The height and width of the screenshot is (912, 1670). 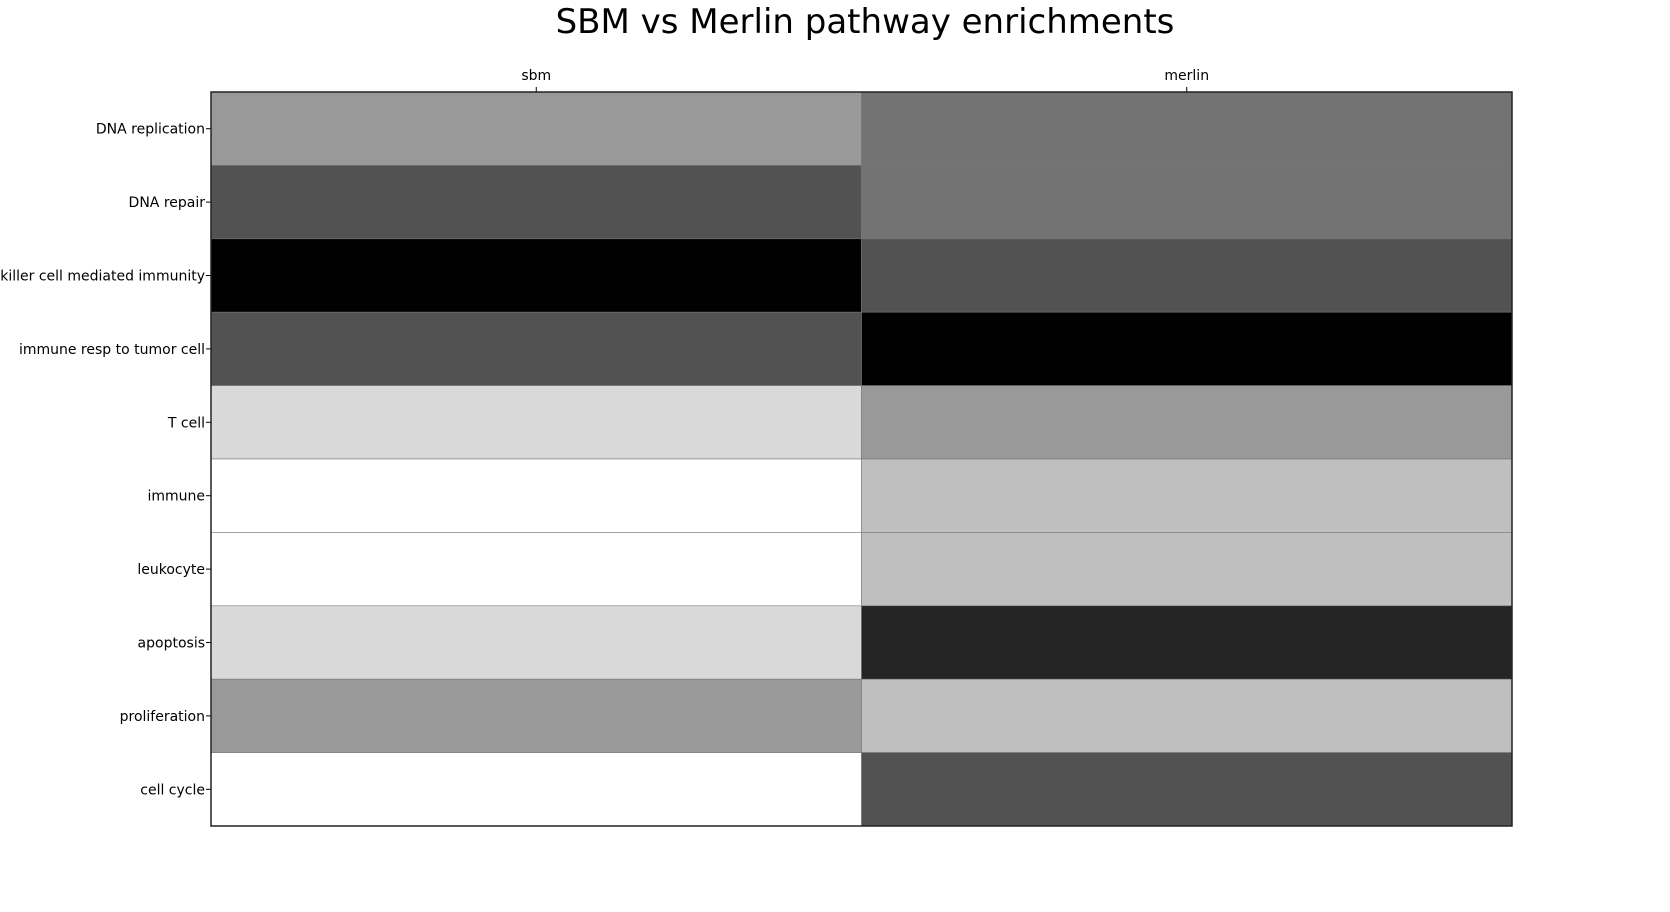 I want to click on row-label: killer cell mediated immunity, so click(x=102, y=277).